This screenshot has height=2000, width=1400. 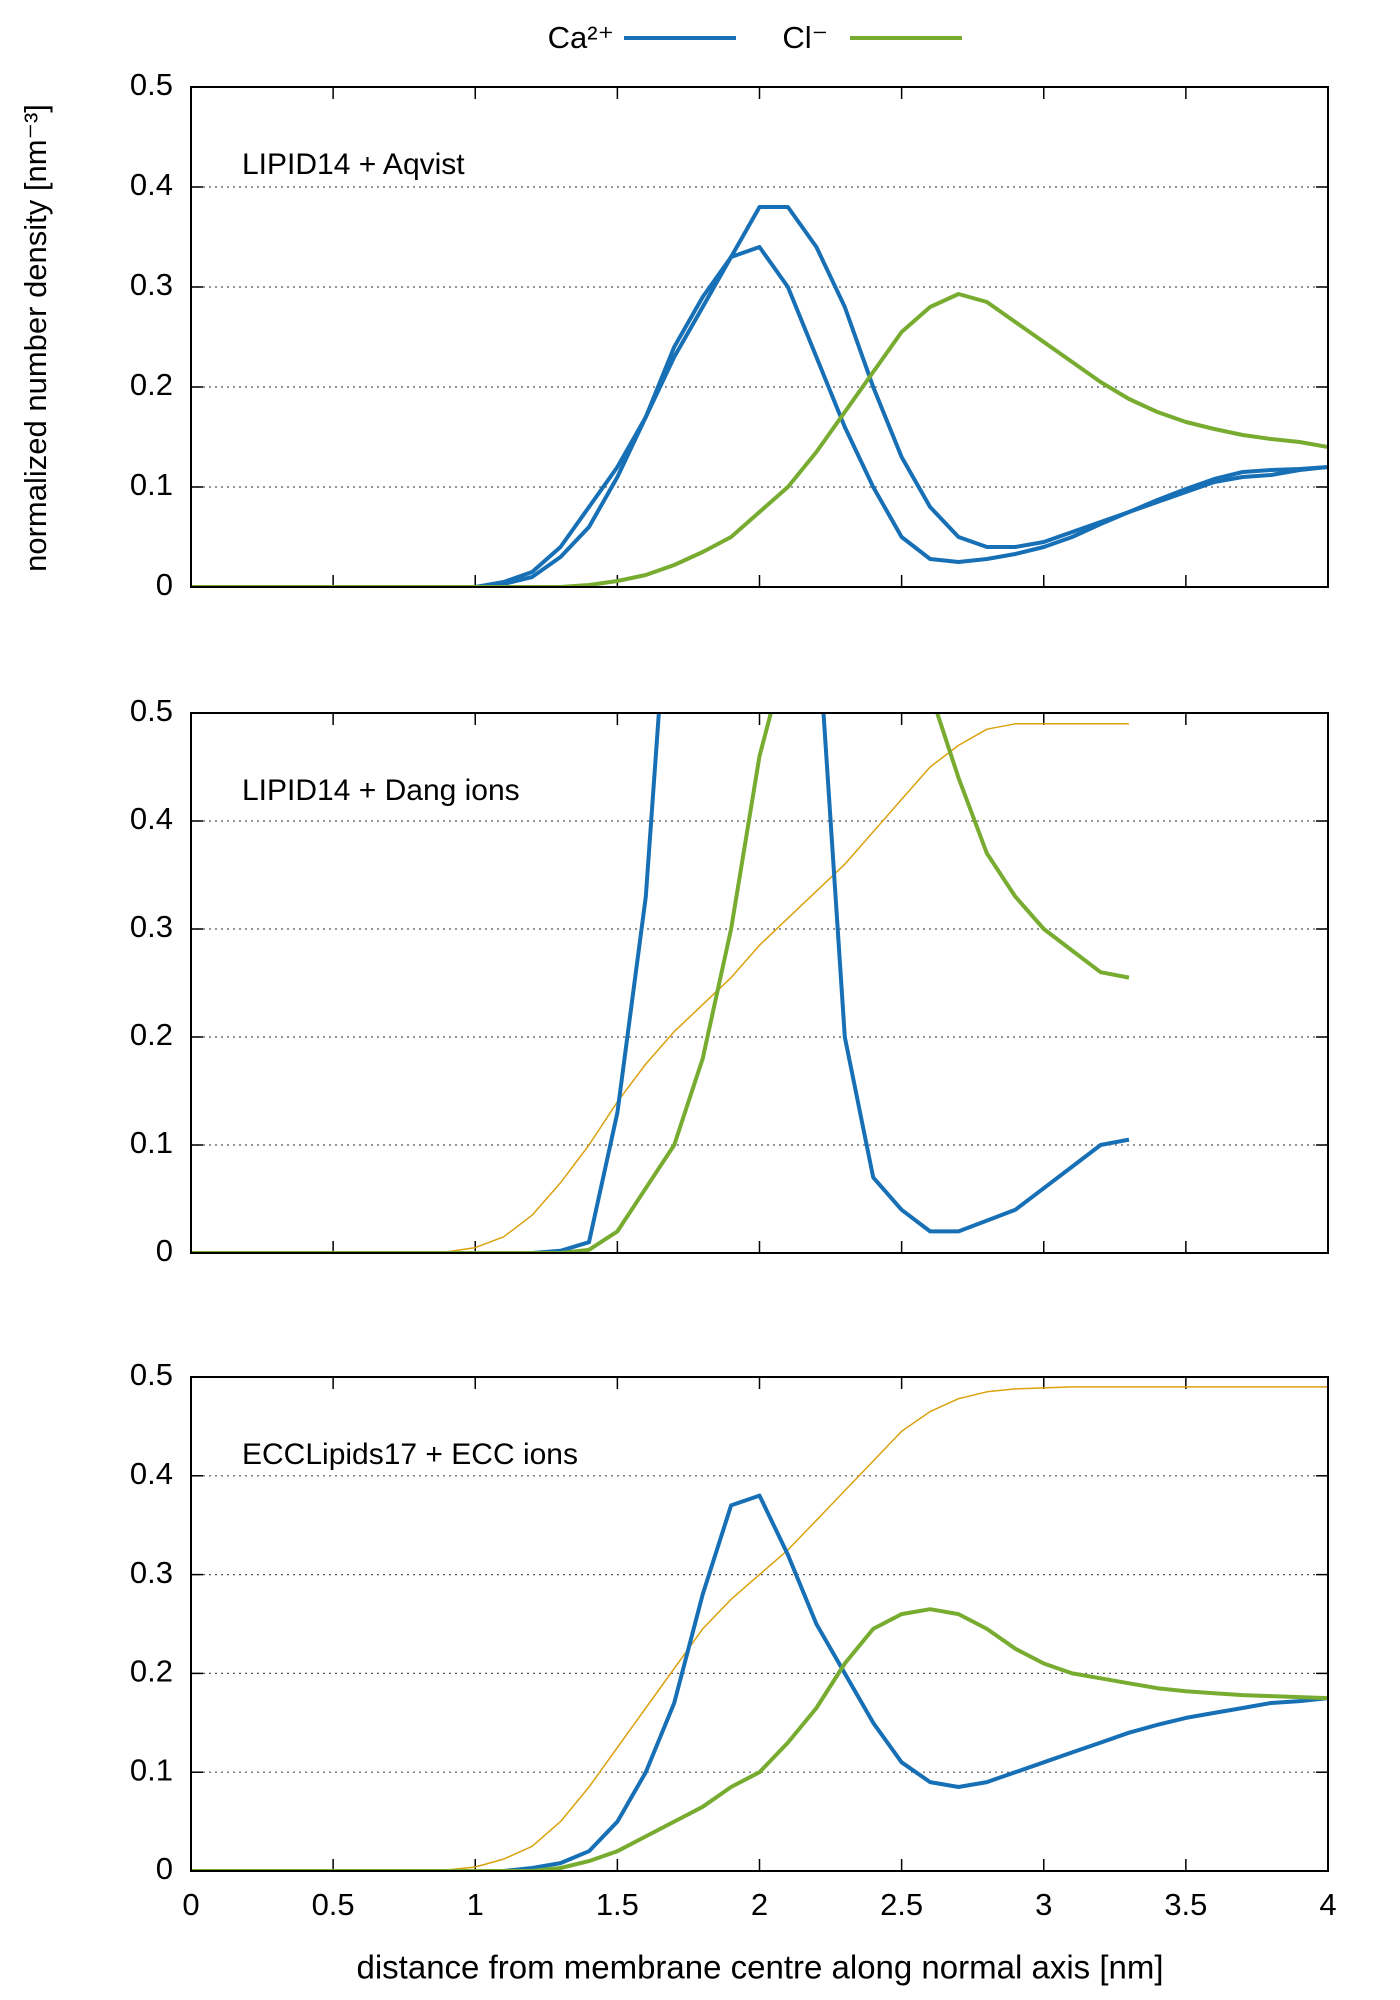 What do you see at coordinates (759, 1904) in the screenshot?
I see `x-tick-label: 2` at bounding box center [759, 1904].